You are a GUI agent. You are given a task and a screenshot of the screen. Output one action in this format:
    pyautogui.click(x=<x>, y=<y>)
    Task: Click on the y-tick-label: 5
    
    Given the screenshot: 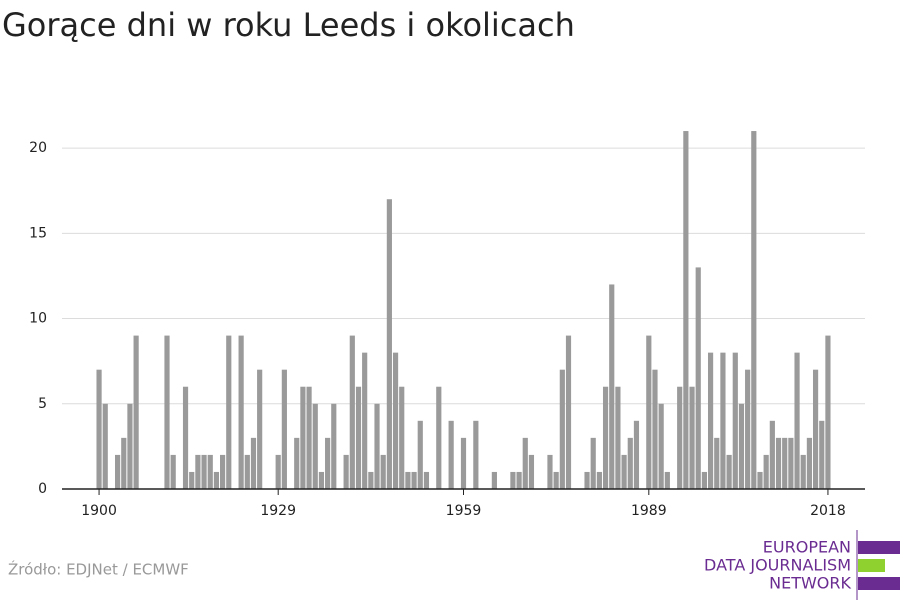 What is the action you would take?
    pyautogui.click(x=42, y=404)
    